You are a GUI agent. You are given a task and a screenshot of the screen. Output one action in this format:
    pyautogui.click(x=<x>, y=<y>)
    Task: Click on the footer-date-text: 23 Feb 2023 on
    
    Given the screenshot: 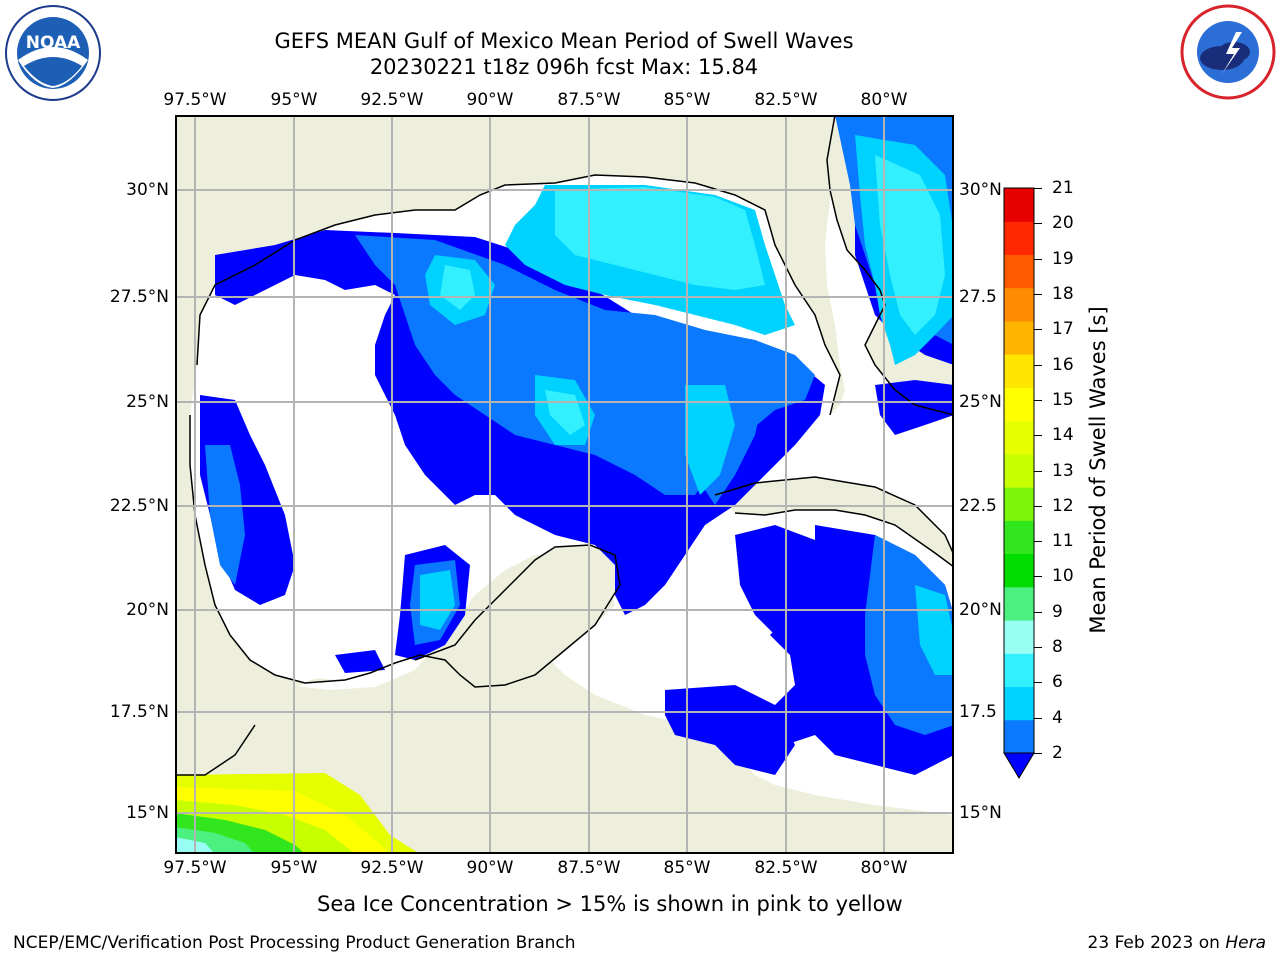 What is the action you would take?
    pyautogui.click(x=1156, y=943)
    